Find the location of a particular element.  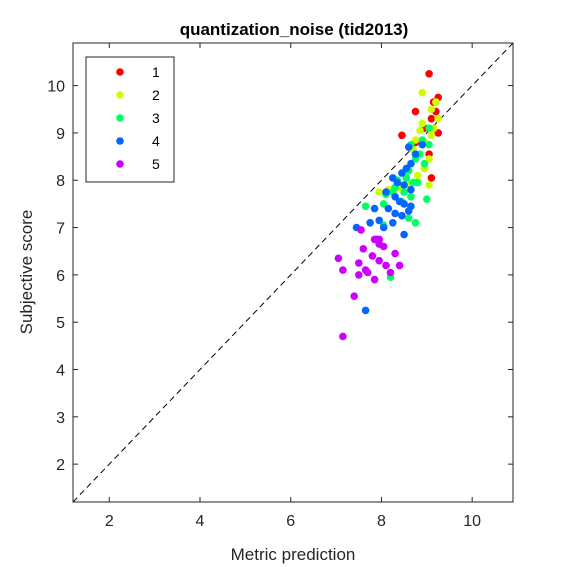

legend: 1 2 3 4 5 is located at coordinates (130, 119).